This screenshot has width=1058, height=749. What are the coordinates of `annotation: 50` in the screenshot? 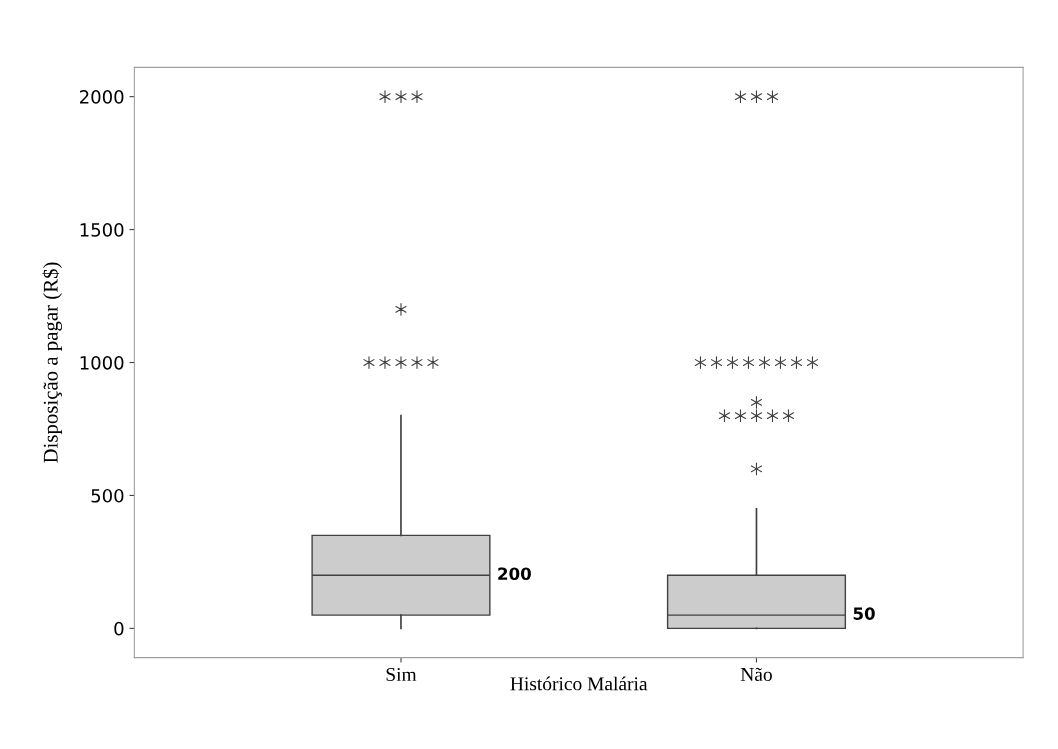 It's located at (864, 613).